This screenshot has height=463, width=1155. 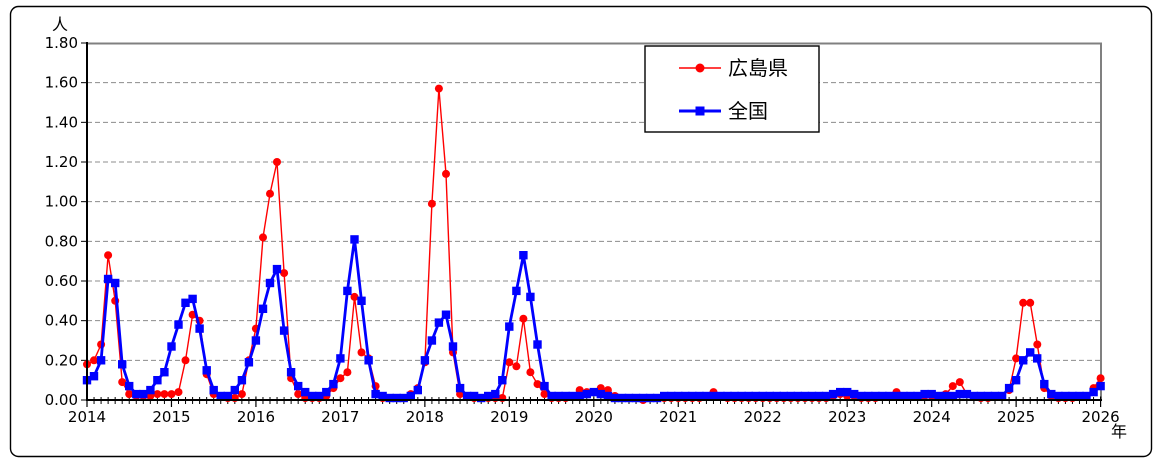 What do you see at coordinates (509, 417) in the screenshot?
I see `x-year-label: 2019` at bounding box center [509, 417].